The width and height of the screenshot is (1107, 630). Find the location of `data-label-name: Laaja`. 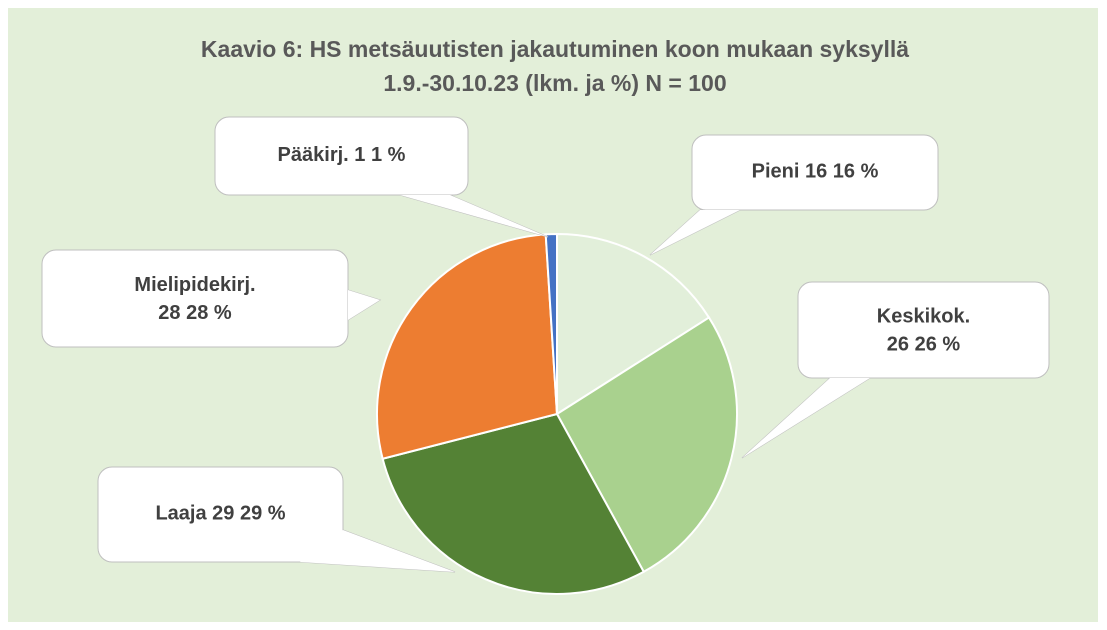

data-label-name: Laaja is located at coordinates (181, 514).